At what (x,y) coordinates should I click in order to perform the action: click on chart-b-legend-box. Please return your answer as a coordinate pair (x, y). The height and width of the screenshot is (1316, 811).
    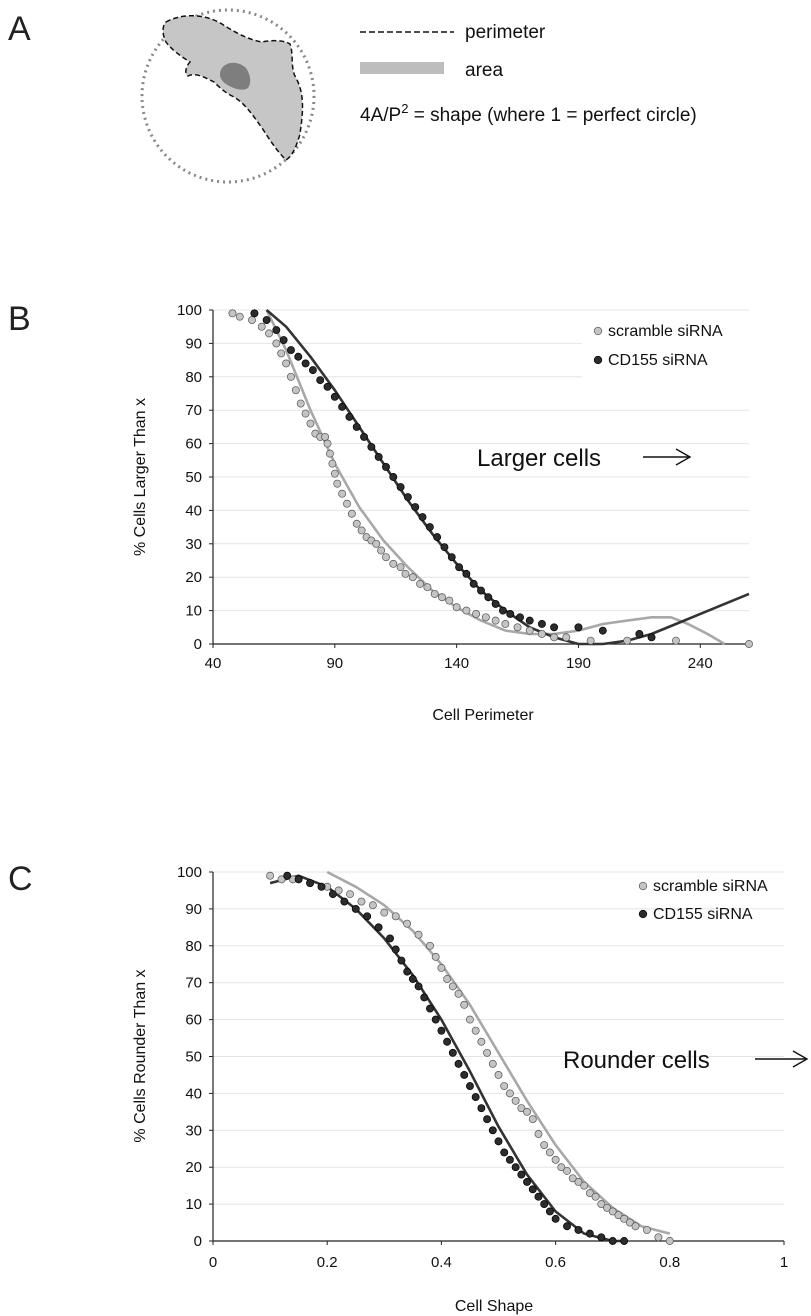
    Looking at the image, I should click on (672, 349).